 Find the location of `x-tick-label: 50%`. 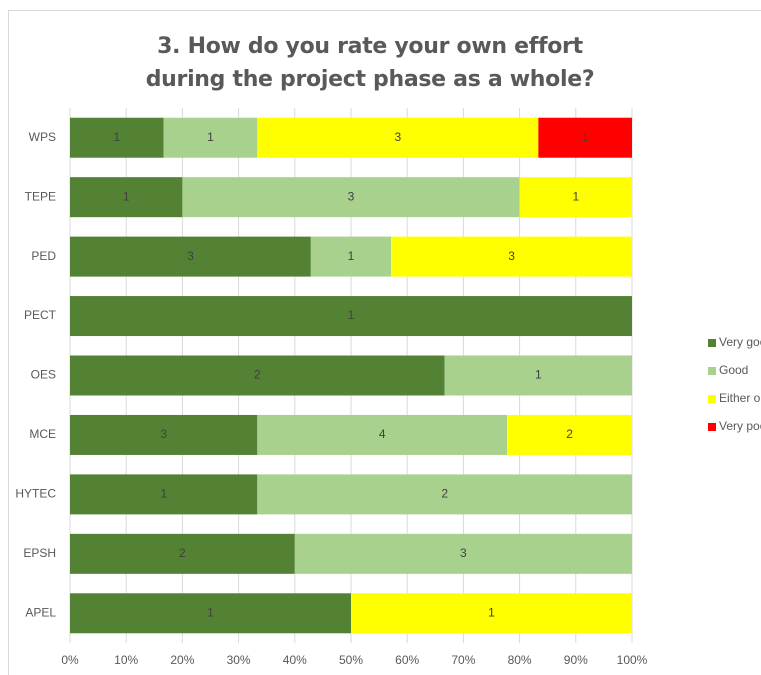

x-tick-label: 50% is located at coordinates (351, 660).